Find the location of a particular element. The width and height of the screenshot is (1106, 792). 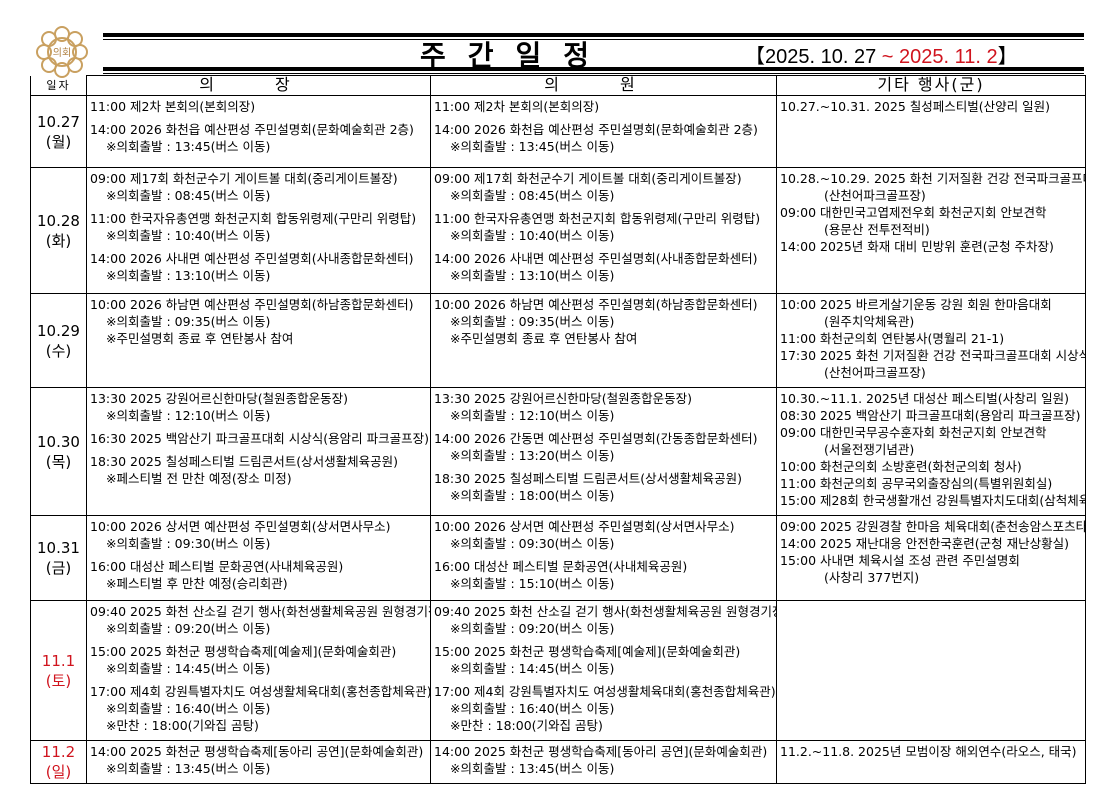

entry-title: 15:00 사내면 체육시설 조성 관련 주민설명회 is located at coordinates (900, 560).